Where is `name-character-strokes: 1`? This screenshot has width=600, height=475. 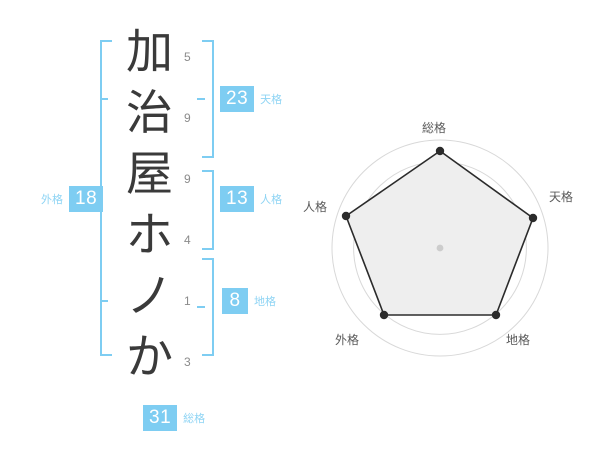 name-character-strokes: 1 is located at coordinates (187, 301).